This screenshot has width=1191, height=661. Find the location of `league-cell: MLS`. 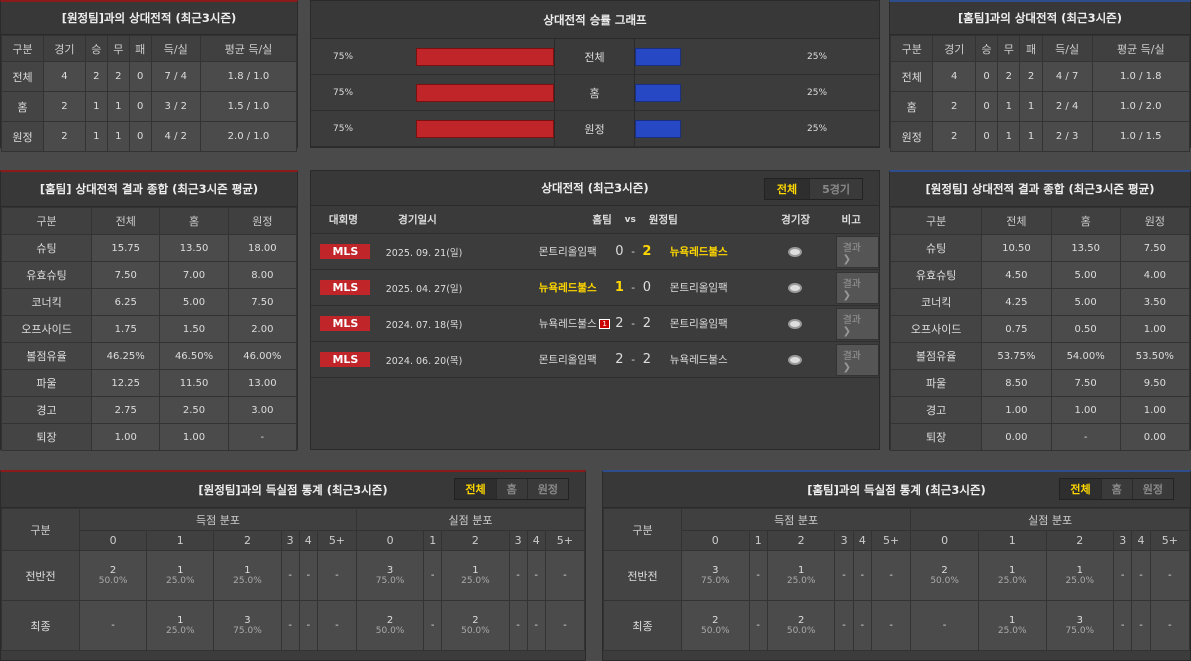

league-cell: MLS is located at coordinates (345, 287).